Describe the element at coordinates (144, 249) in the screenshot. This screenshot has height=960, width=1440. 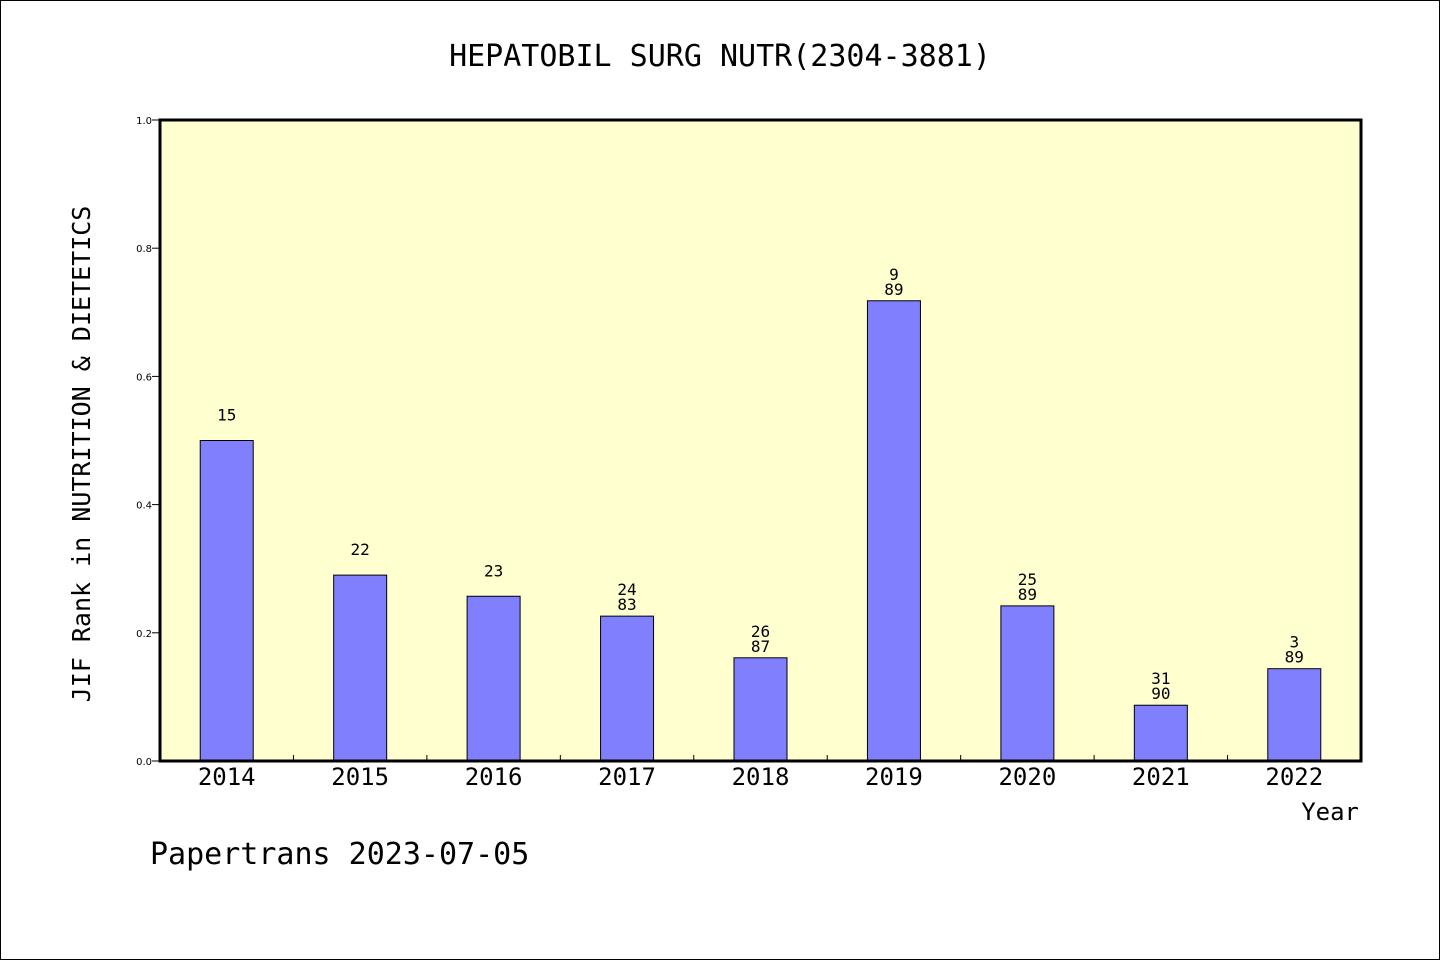
I see `y-tick-label: 0.8` at that location.